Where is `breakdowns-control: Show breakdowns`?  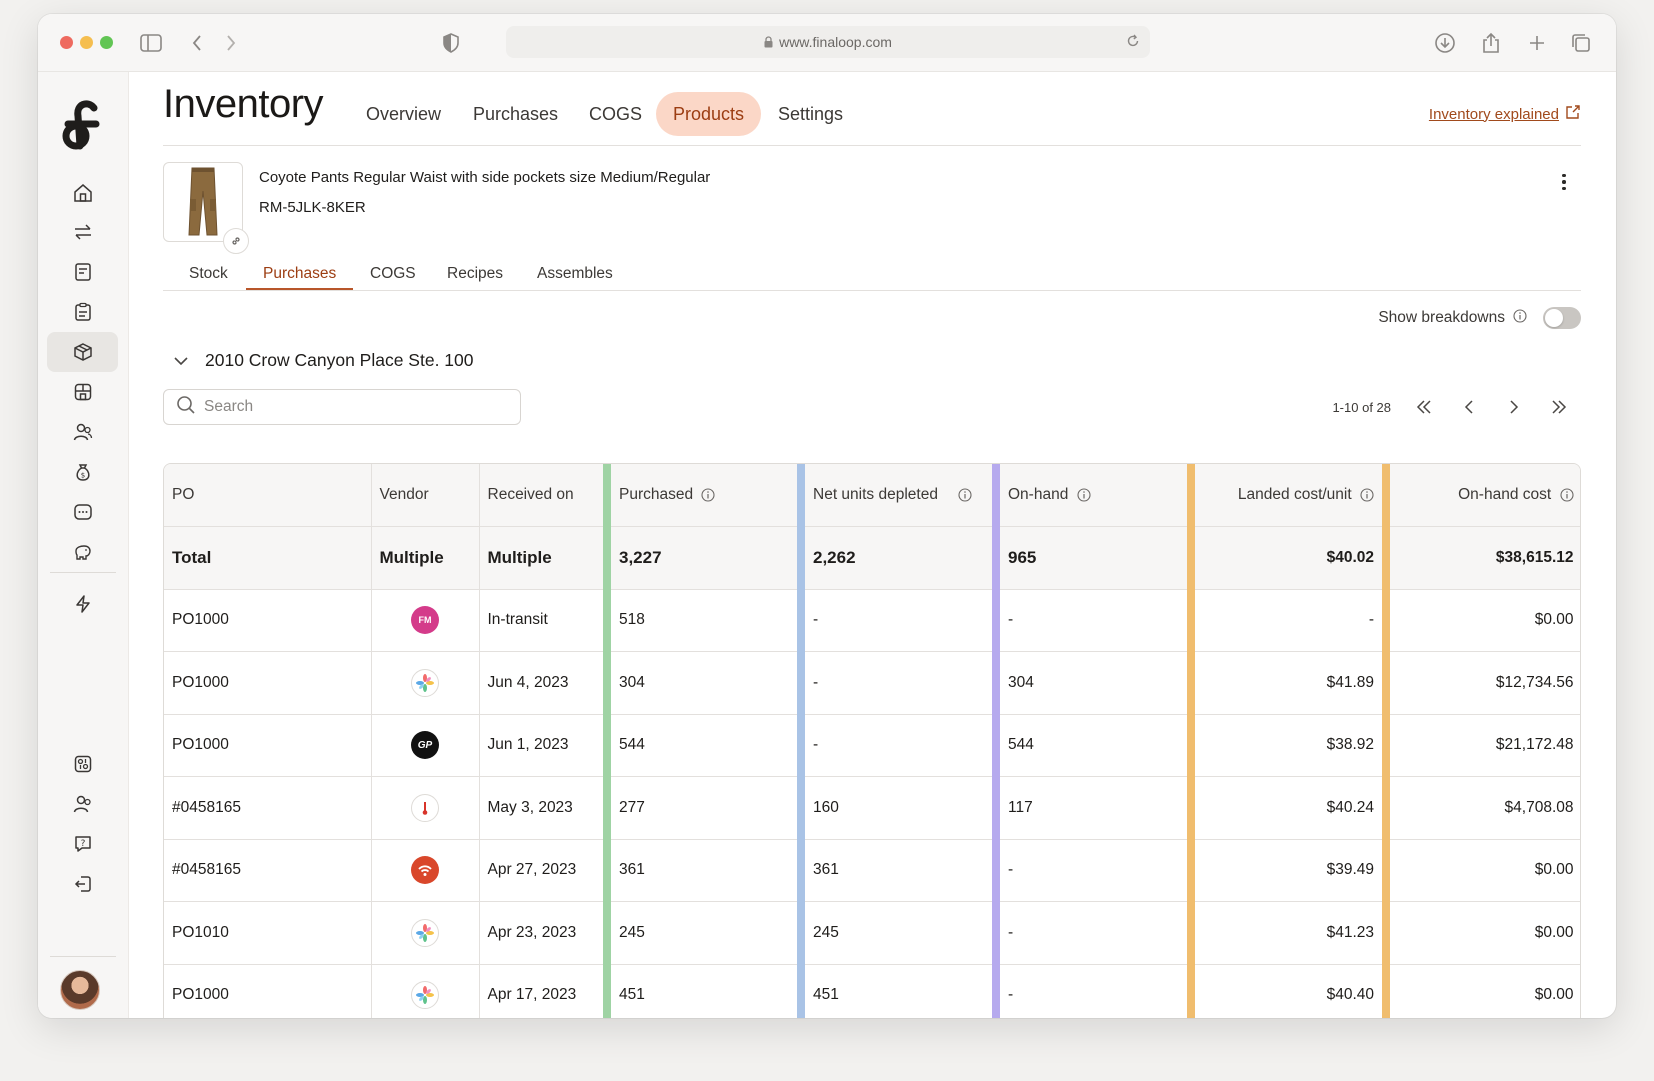 breakdowns-control: Show breakdowns is located at coordinates (1479, 318).